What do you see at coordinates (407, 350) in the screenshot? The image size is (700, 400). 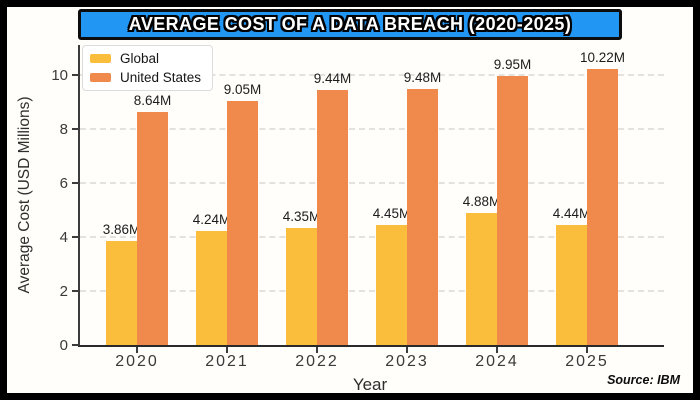 I see `x-tick-mark-2023` at bounding box center [407, 350].